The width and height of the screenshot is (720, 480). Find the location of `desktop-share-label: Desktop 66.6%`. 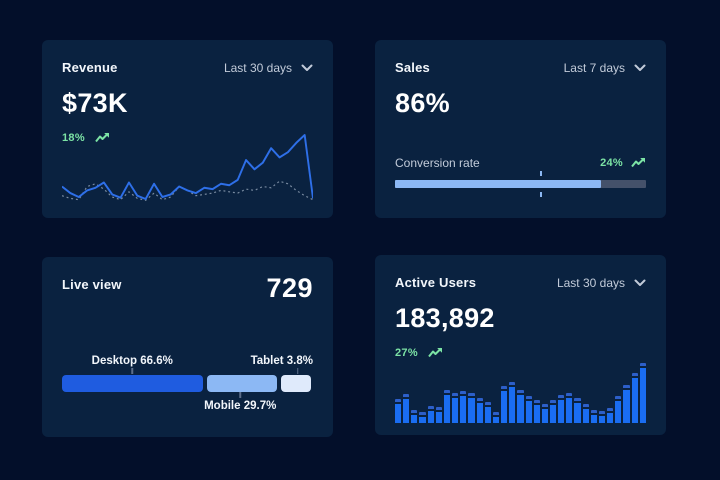

desktop-share-label: Desktop 66.6% is located at coordinates (132, 361).